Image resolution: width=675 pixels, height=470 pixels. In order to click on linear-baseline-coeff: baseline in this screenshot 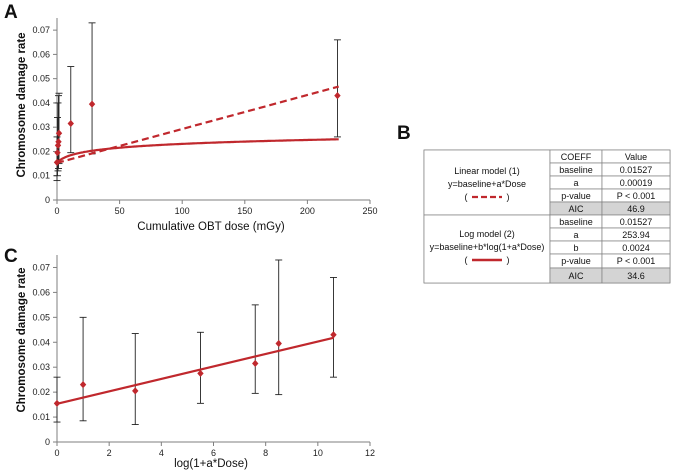, I will do `click(576, 170)`.